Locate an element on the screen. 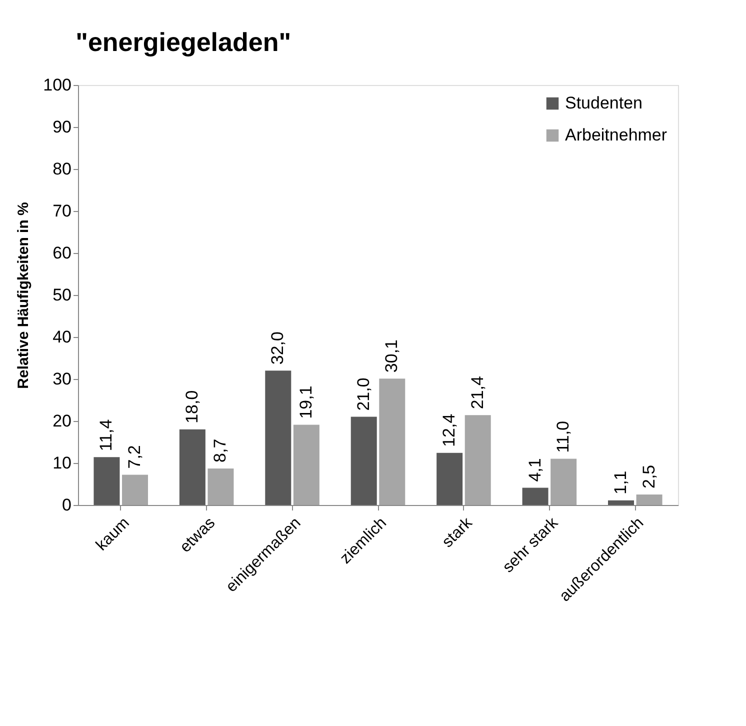 Image resolution: width=746 pixels, height=726 pixels. data-label: 30,1 is located at coordinates (392, 356).